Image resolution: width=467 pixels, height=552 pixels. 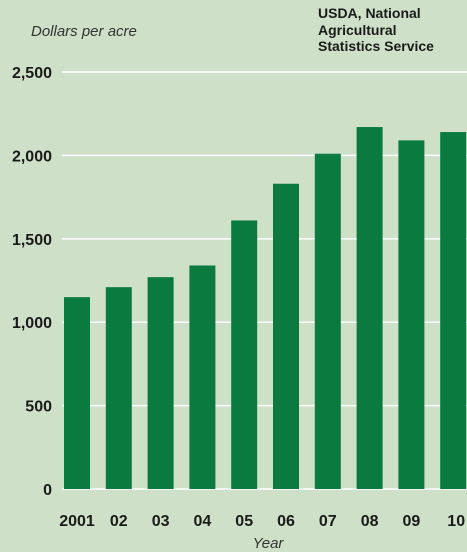 What do you see at coordinates (286, 521) in the screenshot?
I see `x-tick-label: 06` at bounding box center [286, 521].